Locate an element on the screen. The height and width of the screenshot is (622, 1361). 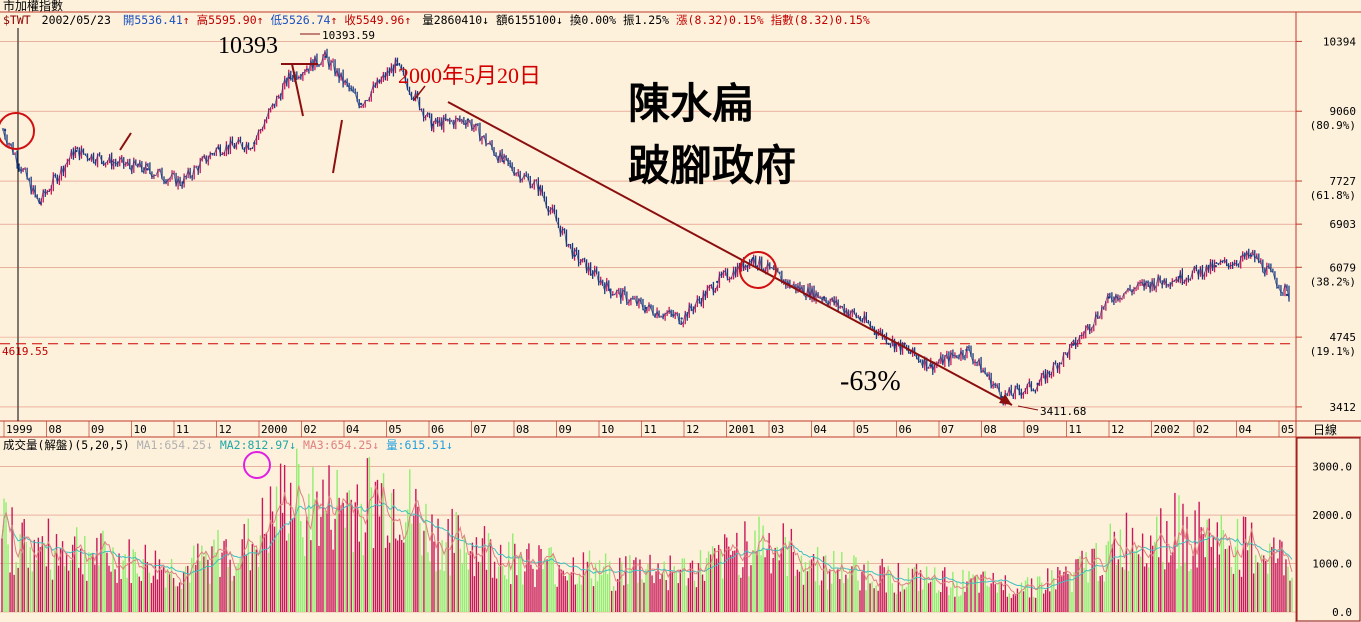
quote-date: 2002/05/23 is located at coordinates (76, 20).